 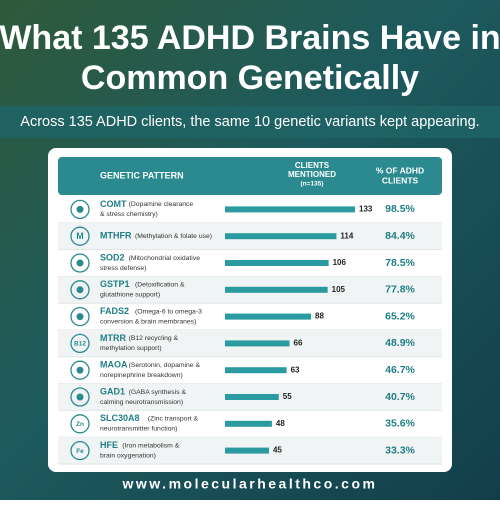 What do you see at coordinates (165, 258) in the screenshot?
I see `gene-description: (Mitochondrial oxidative` at bounding box center [165, 258].